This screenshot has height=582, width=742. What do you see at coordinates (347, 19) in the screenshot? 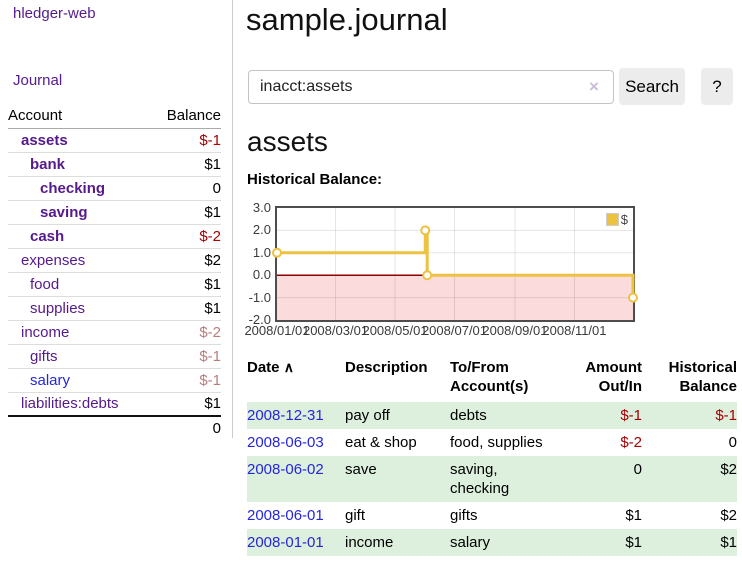
I see `page-title: sample.journal` at bounding box center [347, 19].